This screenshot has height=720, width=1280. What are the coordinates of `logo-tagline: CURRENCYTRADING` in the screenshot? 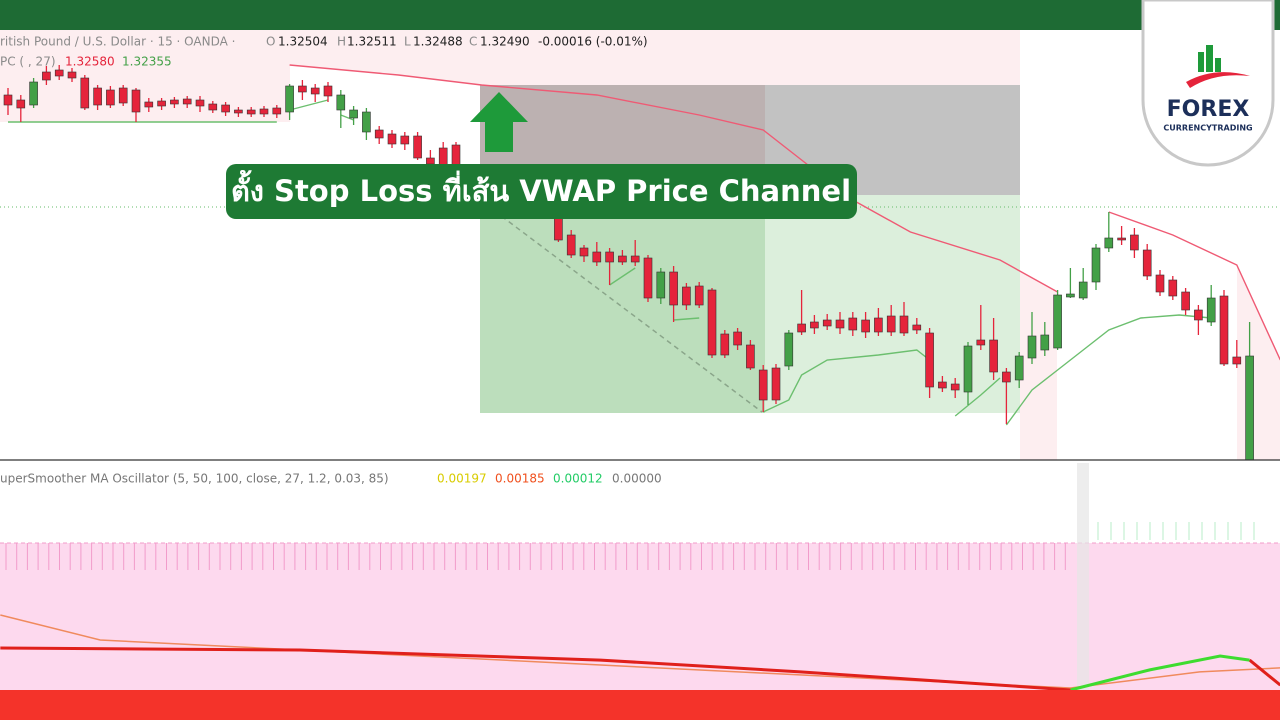 It's located at (1207, 128).